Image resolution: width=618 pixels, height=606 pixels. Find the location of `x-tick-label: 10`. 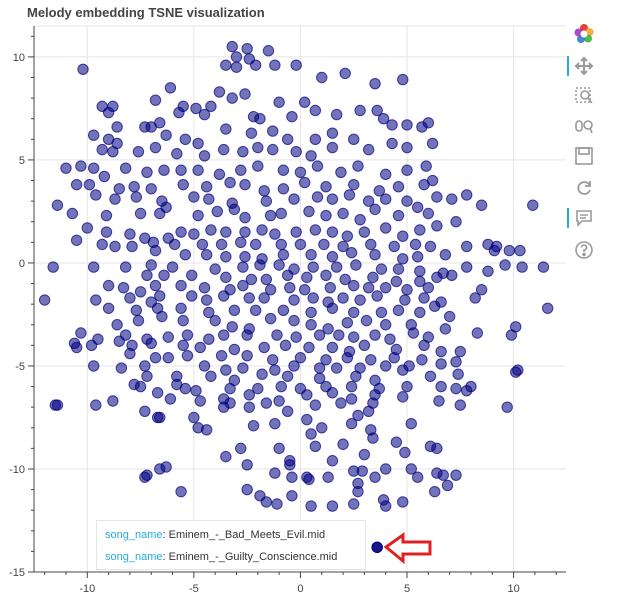

x-tick-label: 10 is located at coordinates (513, 589).